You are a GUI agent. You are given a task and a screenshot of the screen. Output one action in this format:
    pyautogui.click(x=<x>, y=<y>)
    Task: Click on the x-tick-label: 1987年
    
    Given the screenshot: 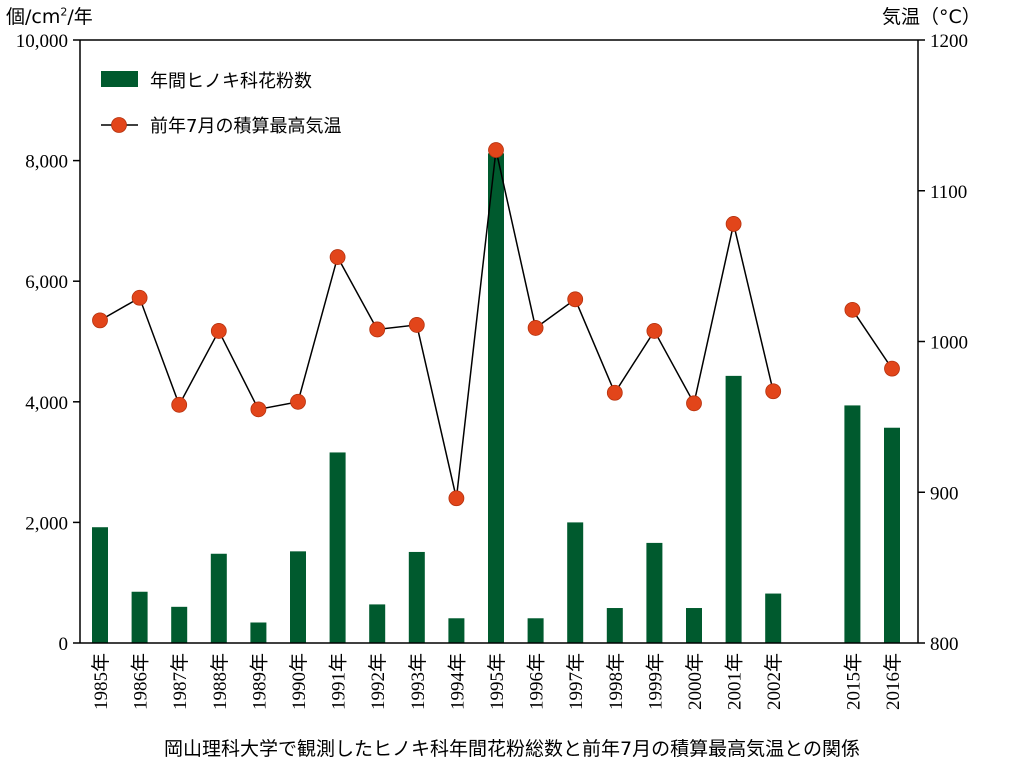 What is the action you would take?
    pyautogui.click(x=180, y=681)
    